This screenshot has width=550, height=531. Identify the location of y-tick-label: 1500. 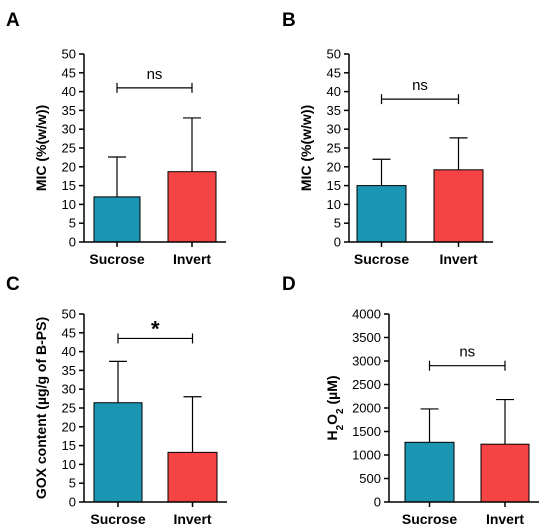
(366, 431).